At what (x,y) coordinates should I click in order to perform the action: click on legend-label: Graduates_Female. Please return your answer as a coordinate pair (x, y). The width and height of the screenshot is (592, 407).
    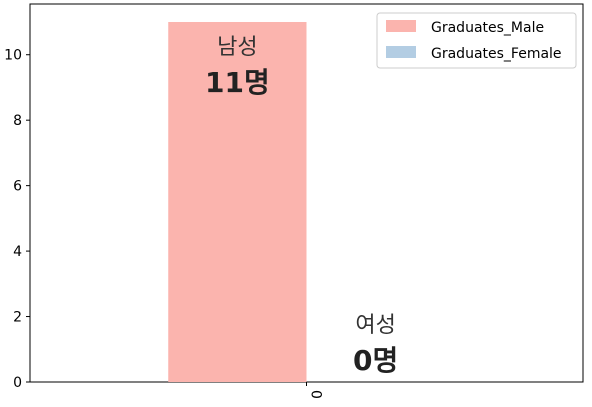
    Looking at the image, I should click on (496, 54).